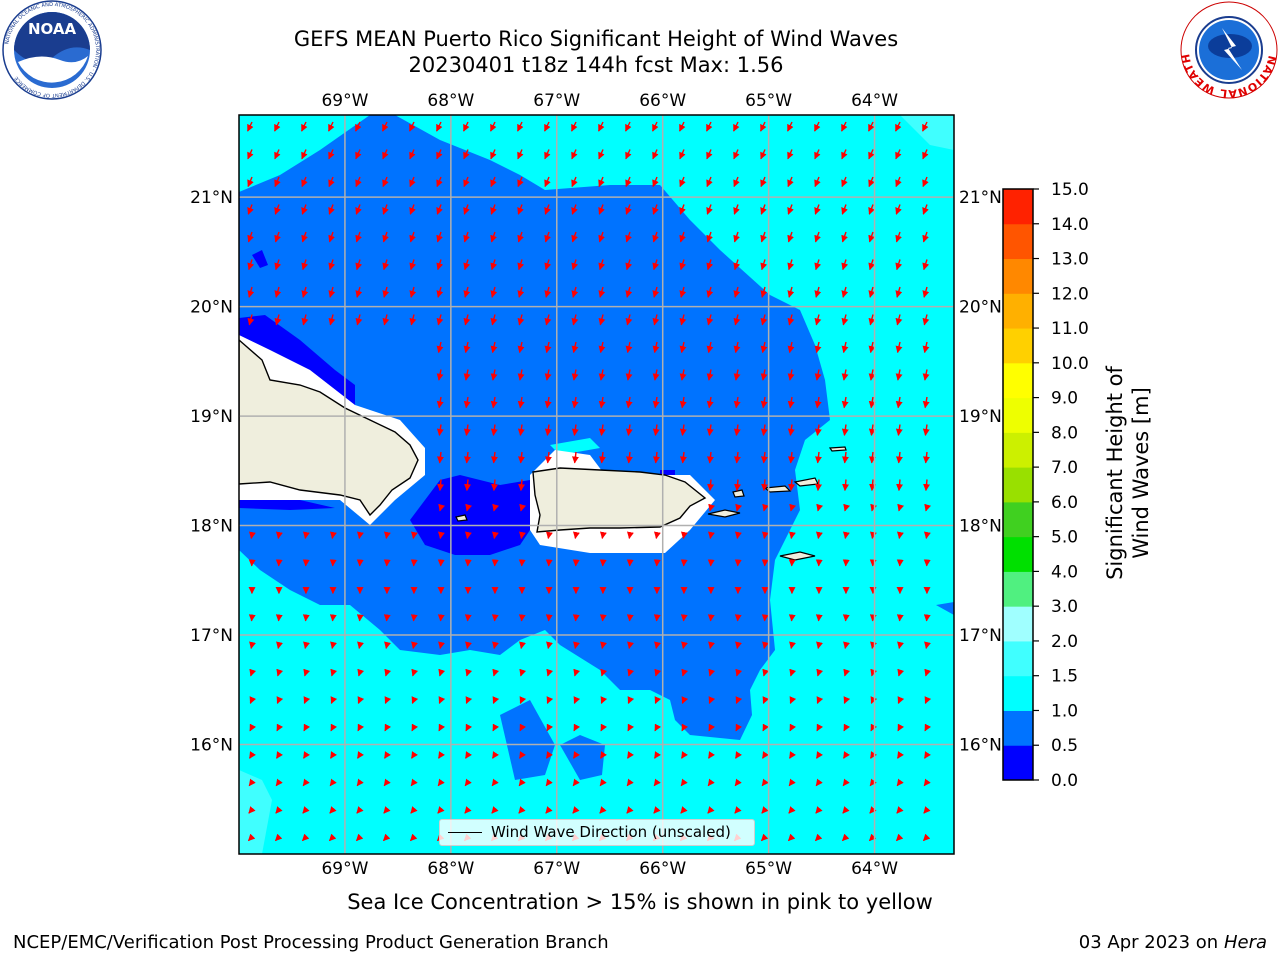  What do you see at coordinates (1245, 942) in the screenshot?
I see `footer-machine: Hera` at bounding box center [1245, 942].